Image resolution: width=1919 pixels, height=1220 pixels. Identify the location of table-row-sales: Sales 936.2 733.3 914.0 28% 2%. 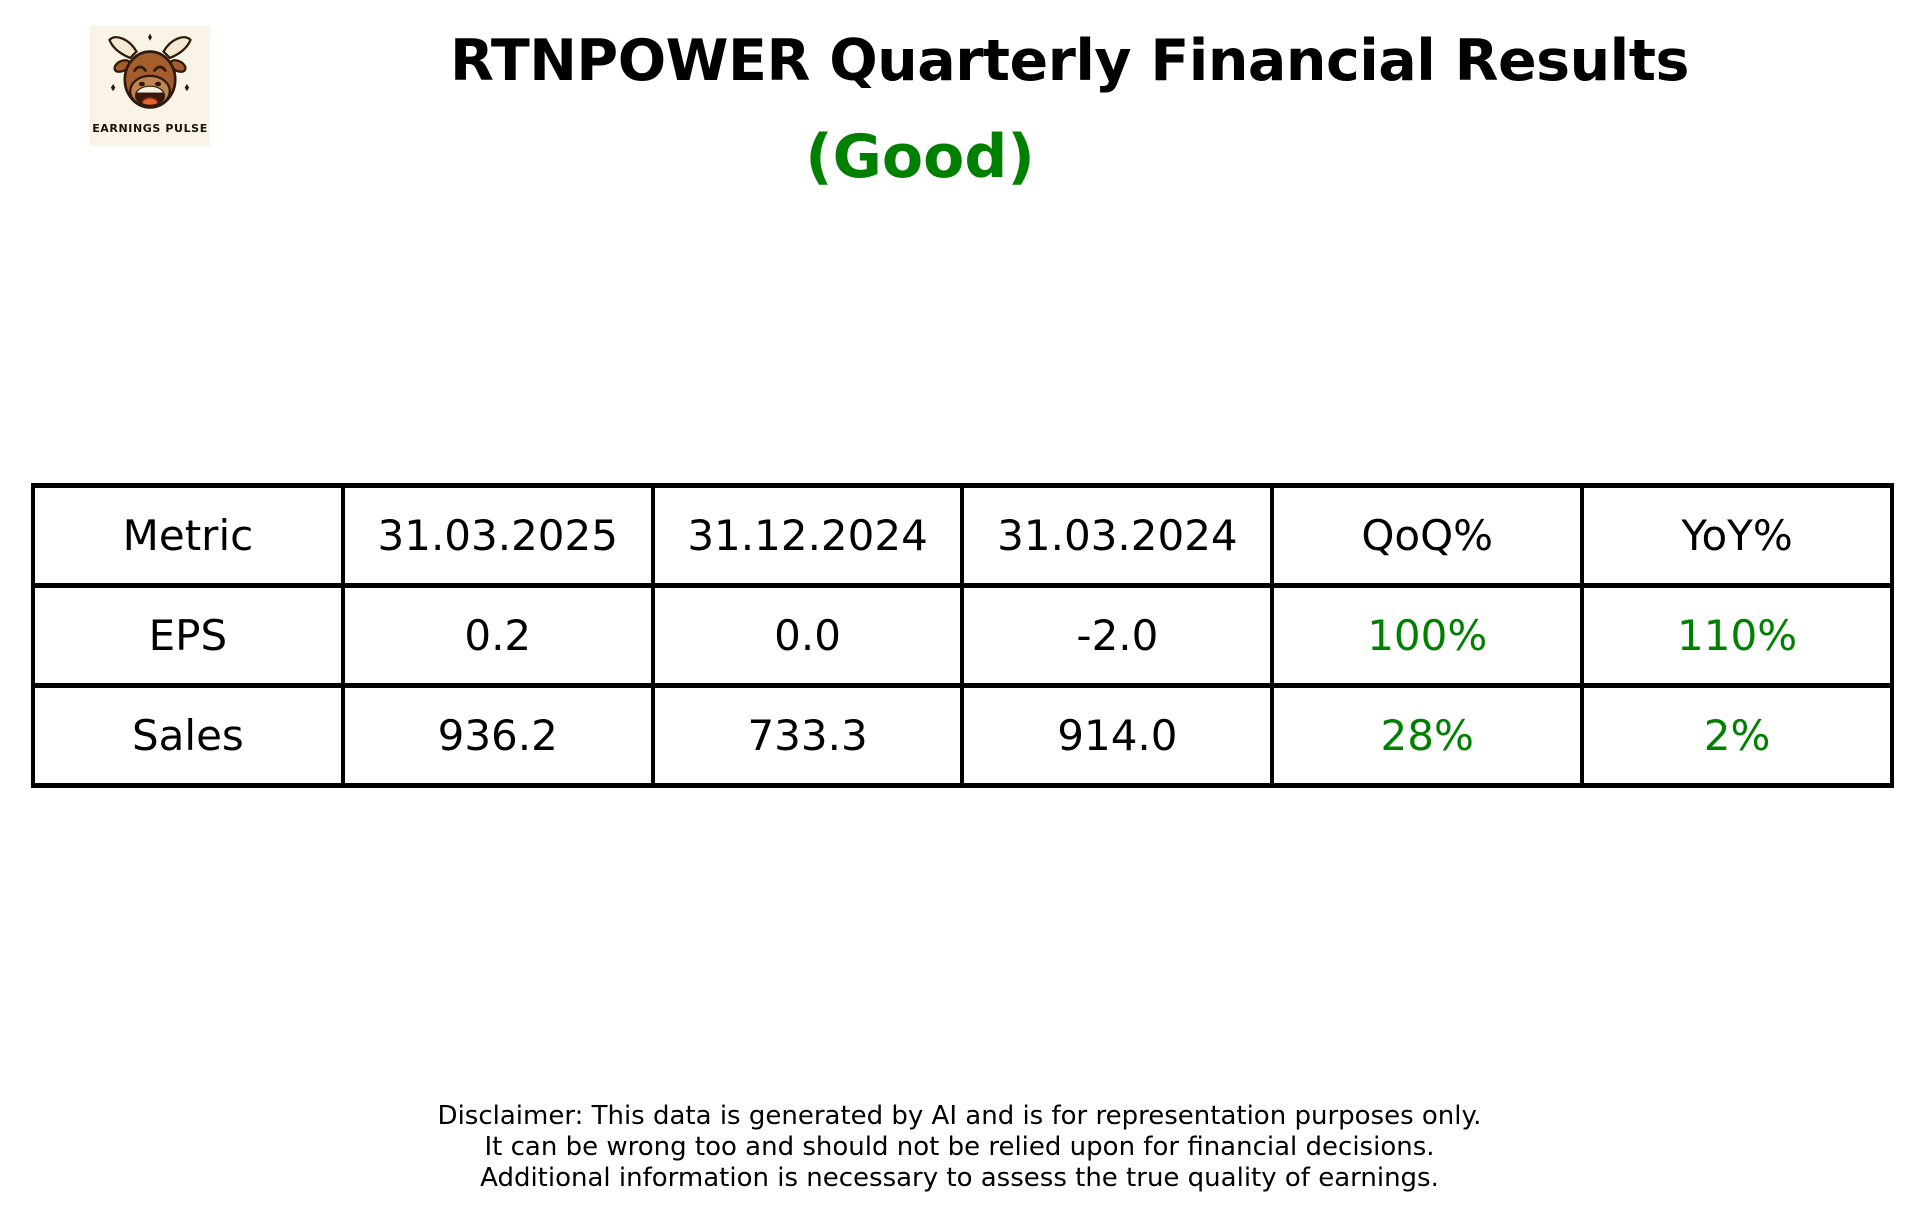
(962, 735).